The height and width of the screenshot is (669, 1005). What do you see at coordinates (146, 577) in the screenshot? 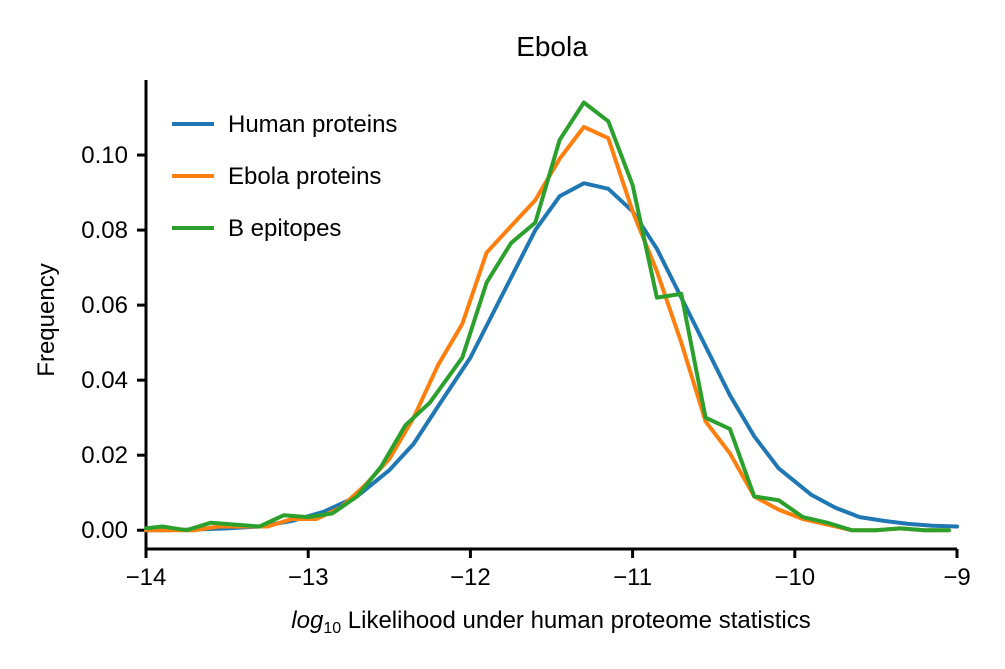
I see `x-tick-label: −14` at bounding box center [146, 577].